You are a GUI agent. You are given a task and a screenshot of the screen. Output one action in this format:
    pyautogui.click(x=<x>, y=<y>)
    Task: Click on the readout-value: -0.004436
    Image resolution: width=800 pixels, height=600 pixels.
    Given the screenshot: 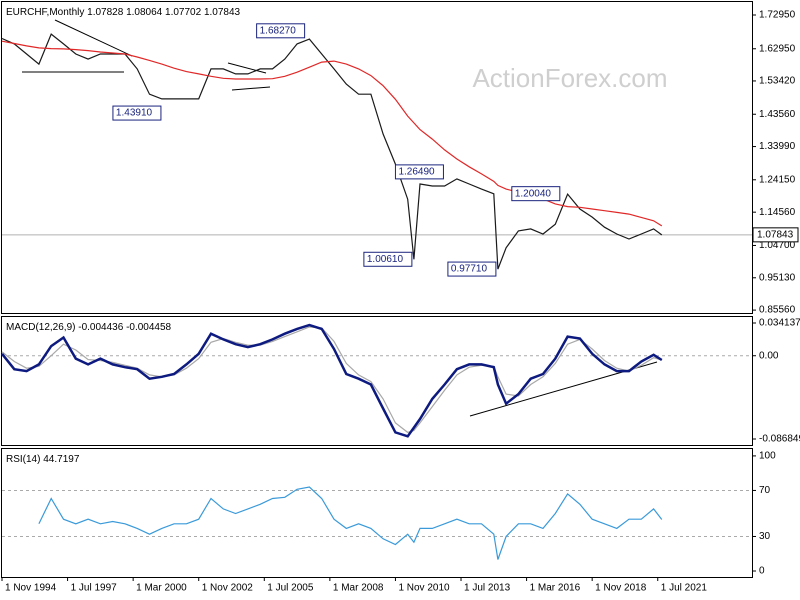 What is the action you would take?
    pyautogui.click(x=100, y=327)
    